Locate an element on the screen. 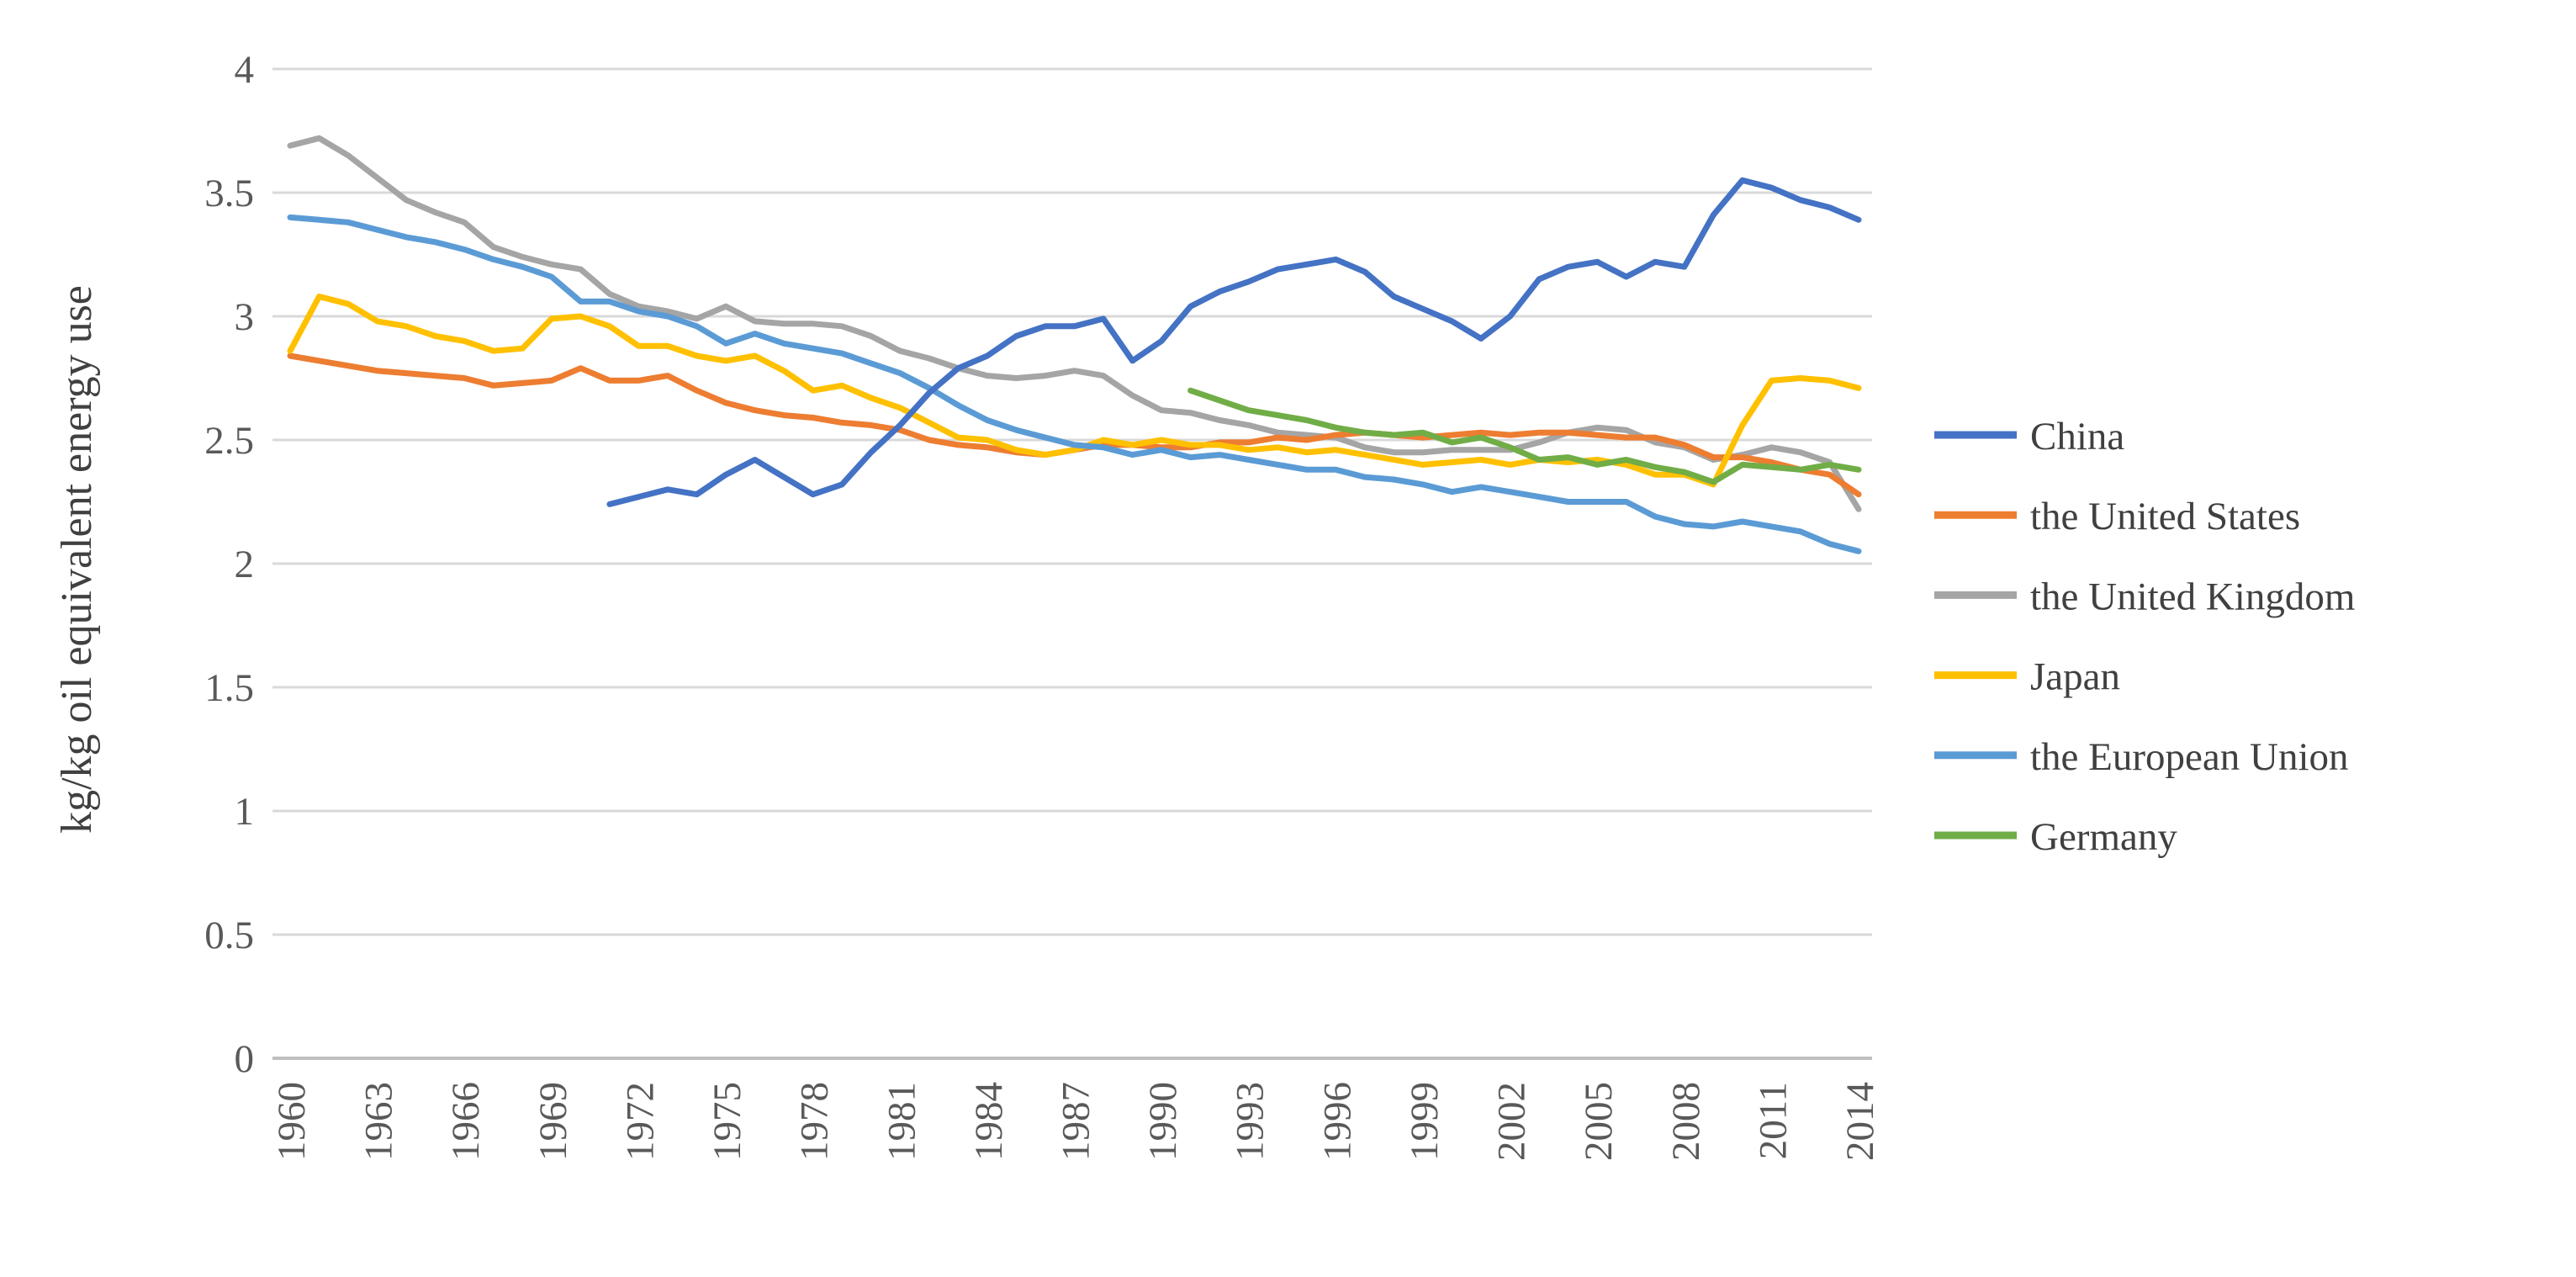  x-tick-label: 1996 is located at coordinates (1337, 1121).